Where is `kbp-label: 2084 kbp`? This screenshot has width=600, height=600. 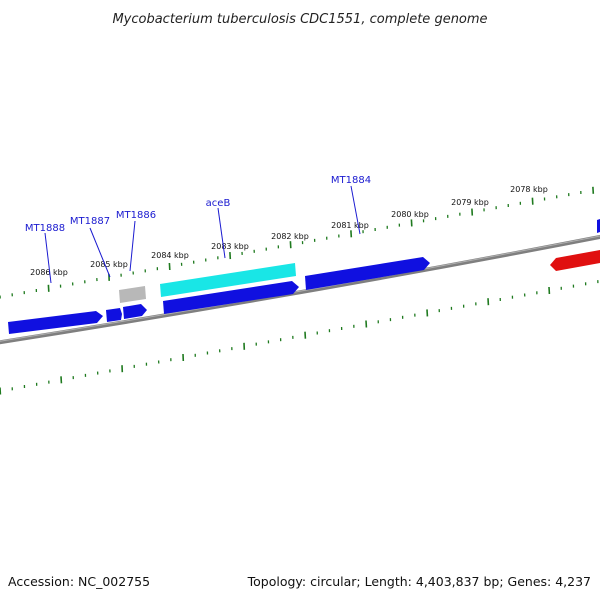
kbp-label: 2084 kbp is located at coordinates (170, 255).